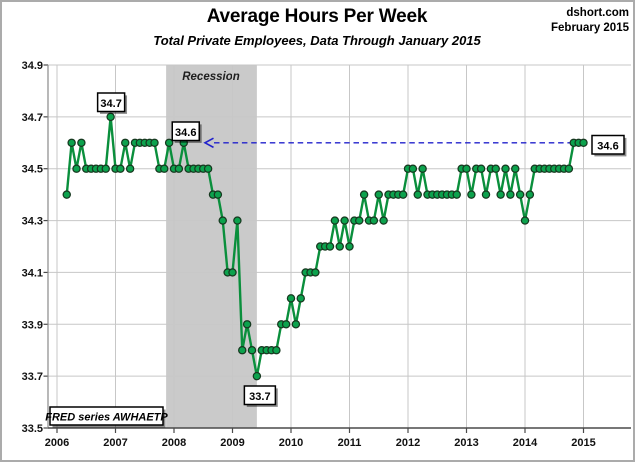 This screenshot has height=462, width=635. Describe the element at coordinates (408, 443) in the screenshot. I see `x-tick-label: 2012` at that location.